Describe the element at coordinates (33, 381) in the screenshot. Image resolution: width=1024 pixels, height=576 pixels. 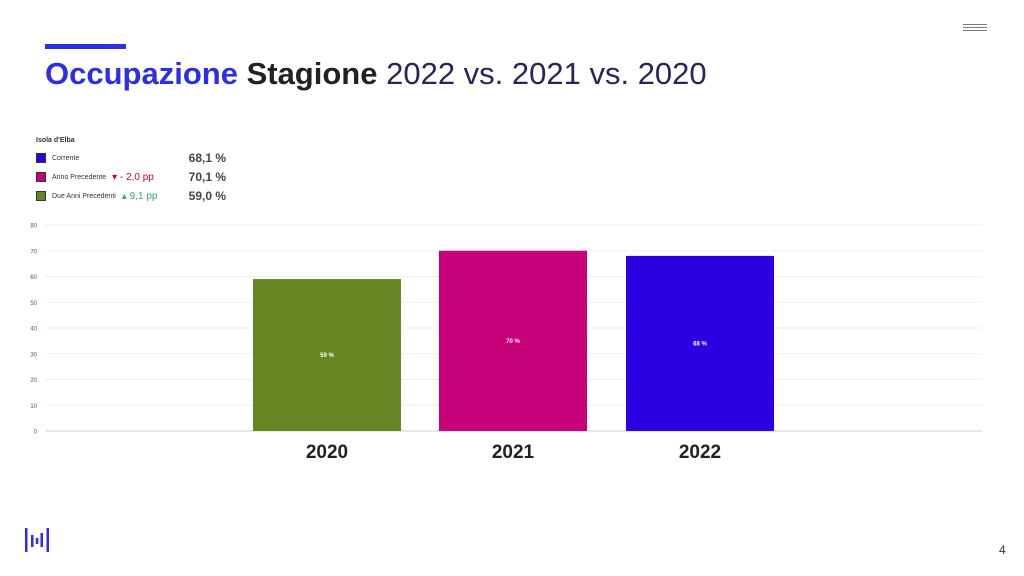
I see `y-tick-label: 20` at that location.